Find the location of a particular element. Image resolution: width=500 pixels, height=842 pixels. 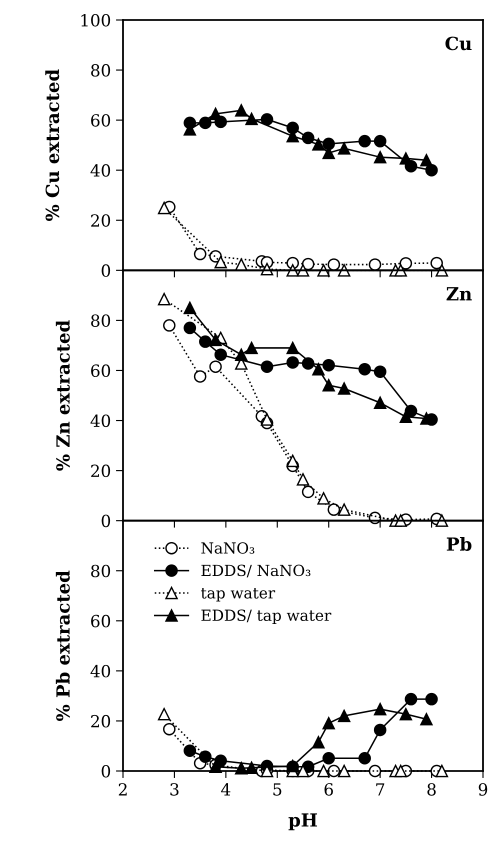

legend-label: EDDS/ tap water is located at coordinates (266, 616).